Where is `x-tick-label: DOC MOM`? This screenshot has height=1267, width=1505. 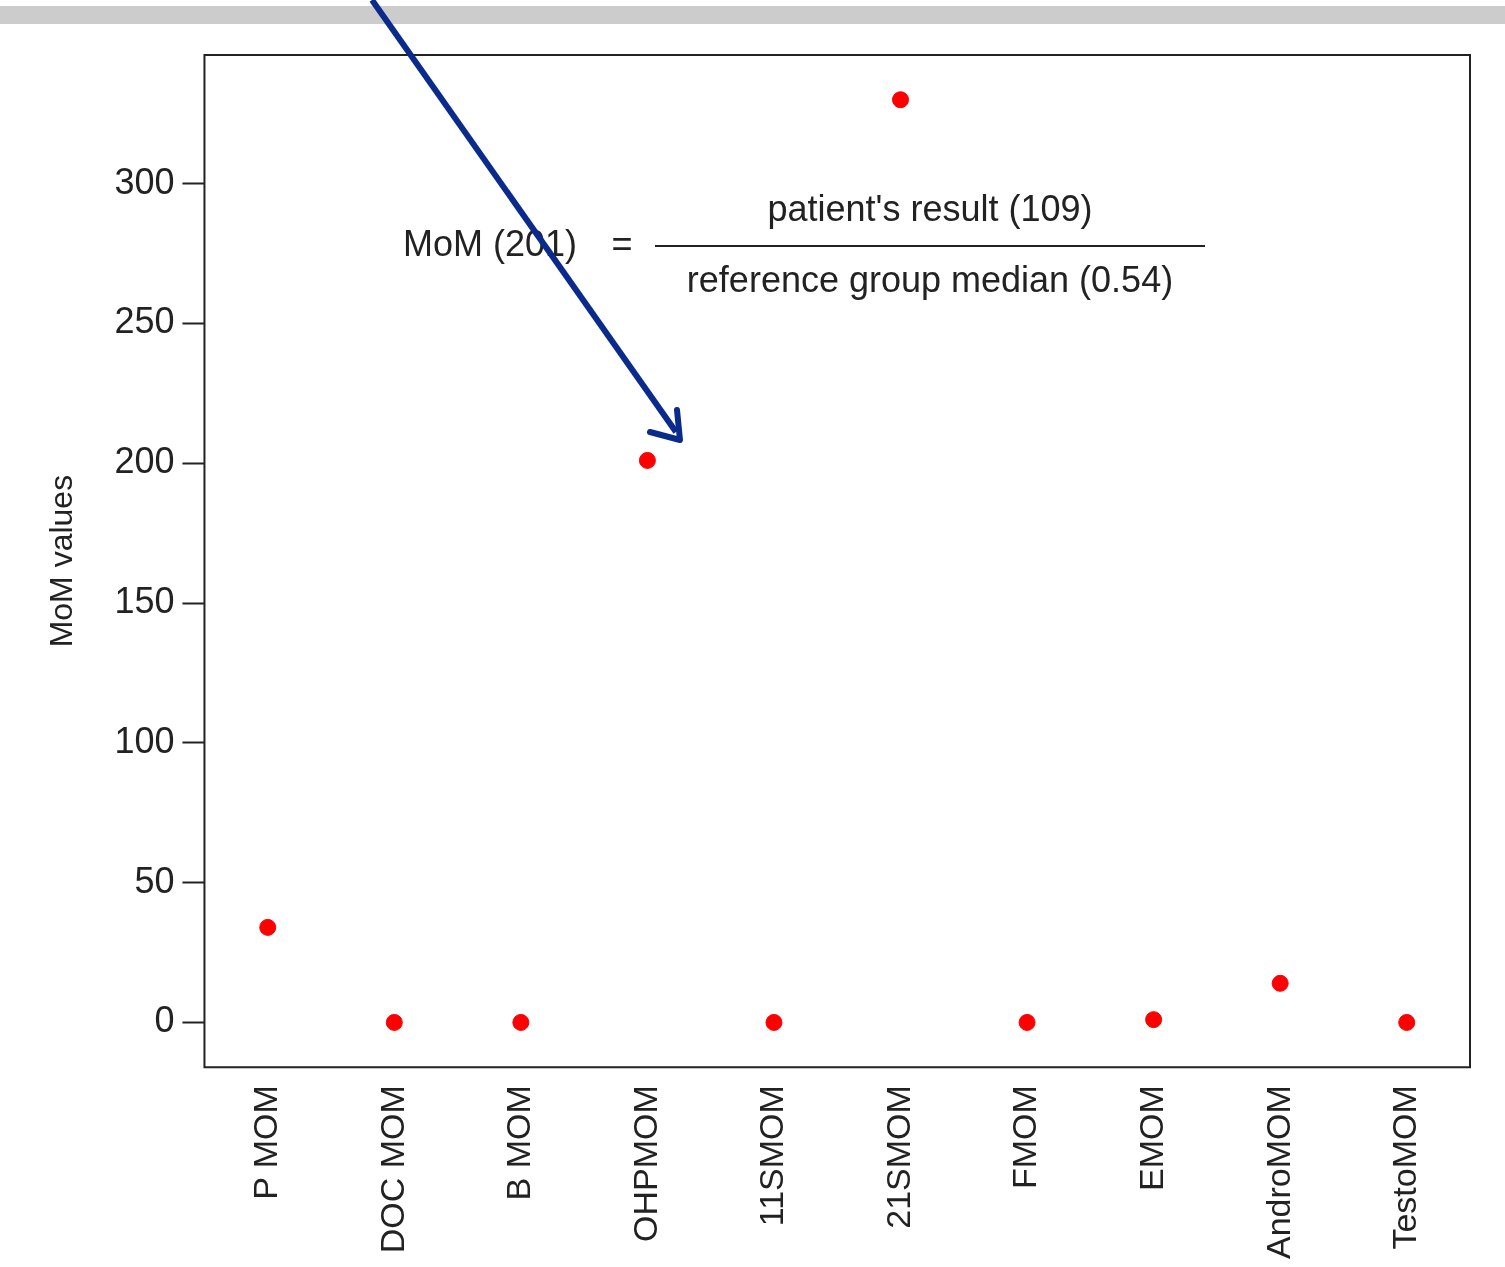
x-tick-label: DOC MOM is located at coordinates (391, 1169).